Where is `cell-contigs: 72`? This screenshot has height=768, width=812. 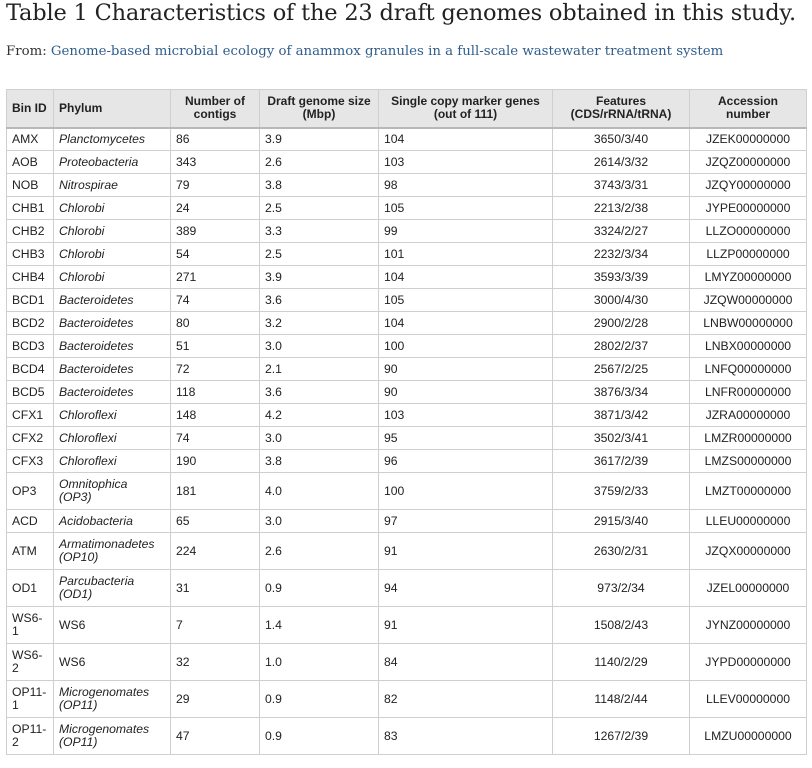 cell-contigs: 72 is located at coordinates (215, 369).